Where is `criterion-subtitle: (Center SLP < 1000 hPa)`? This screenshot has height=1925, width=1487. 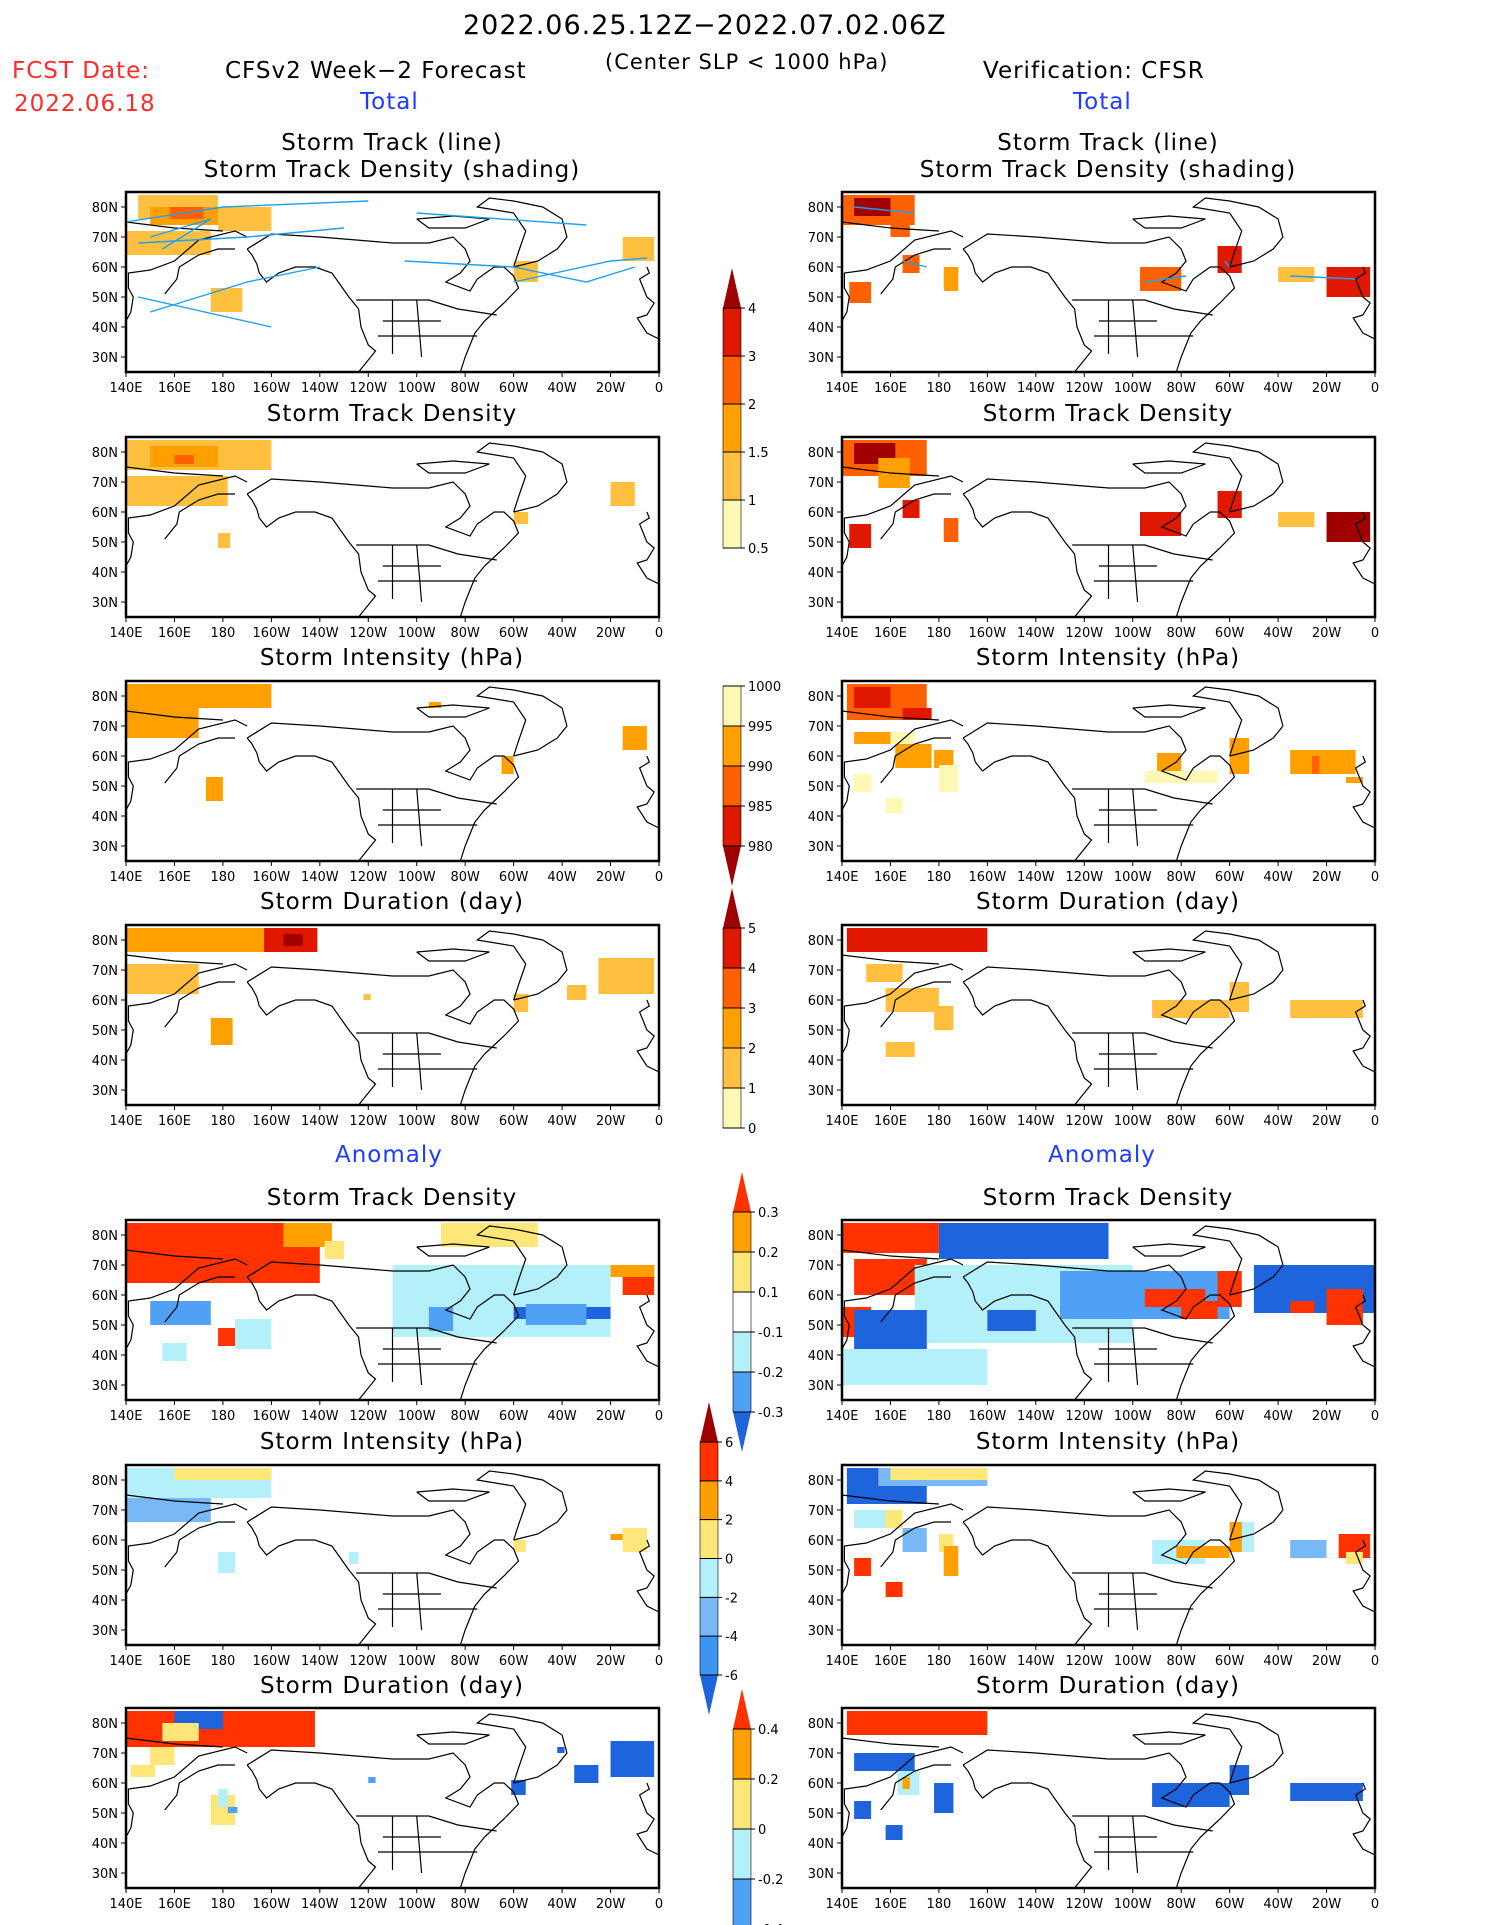
criterion-subtitle: (Center SLP < 1000 hPa) is located at coordinates (747, 62).